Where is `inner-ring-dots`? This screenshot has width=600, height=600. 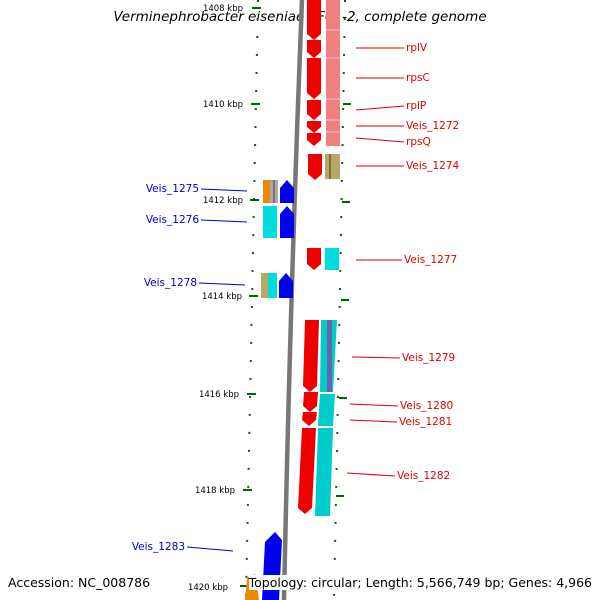
inner-ring-dots is located at coordinates (252, 300).